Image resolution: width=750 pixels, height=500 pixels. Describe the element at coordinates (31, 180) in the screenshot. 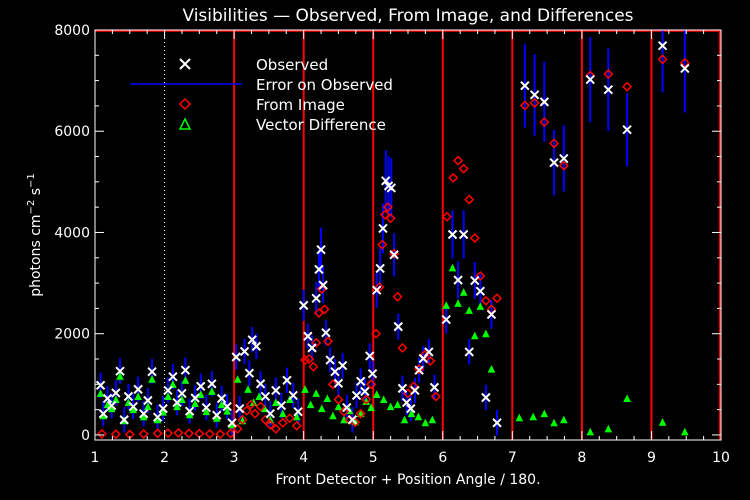

I see `y-axis-label-exp2: −1` at that location.